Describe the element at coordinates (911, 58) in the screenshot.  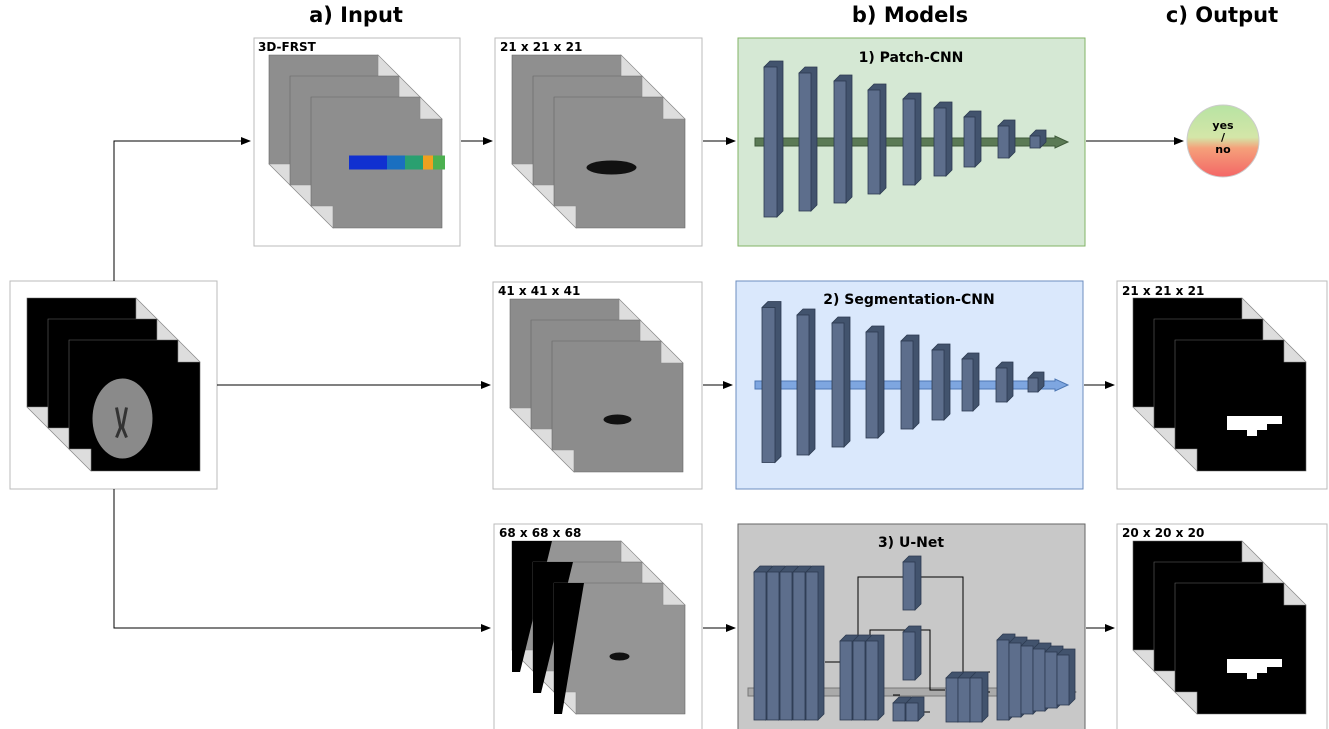
I see `model-title: 1) Patch-CNN` at that location.